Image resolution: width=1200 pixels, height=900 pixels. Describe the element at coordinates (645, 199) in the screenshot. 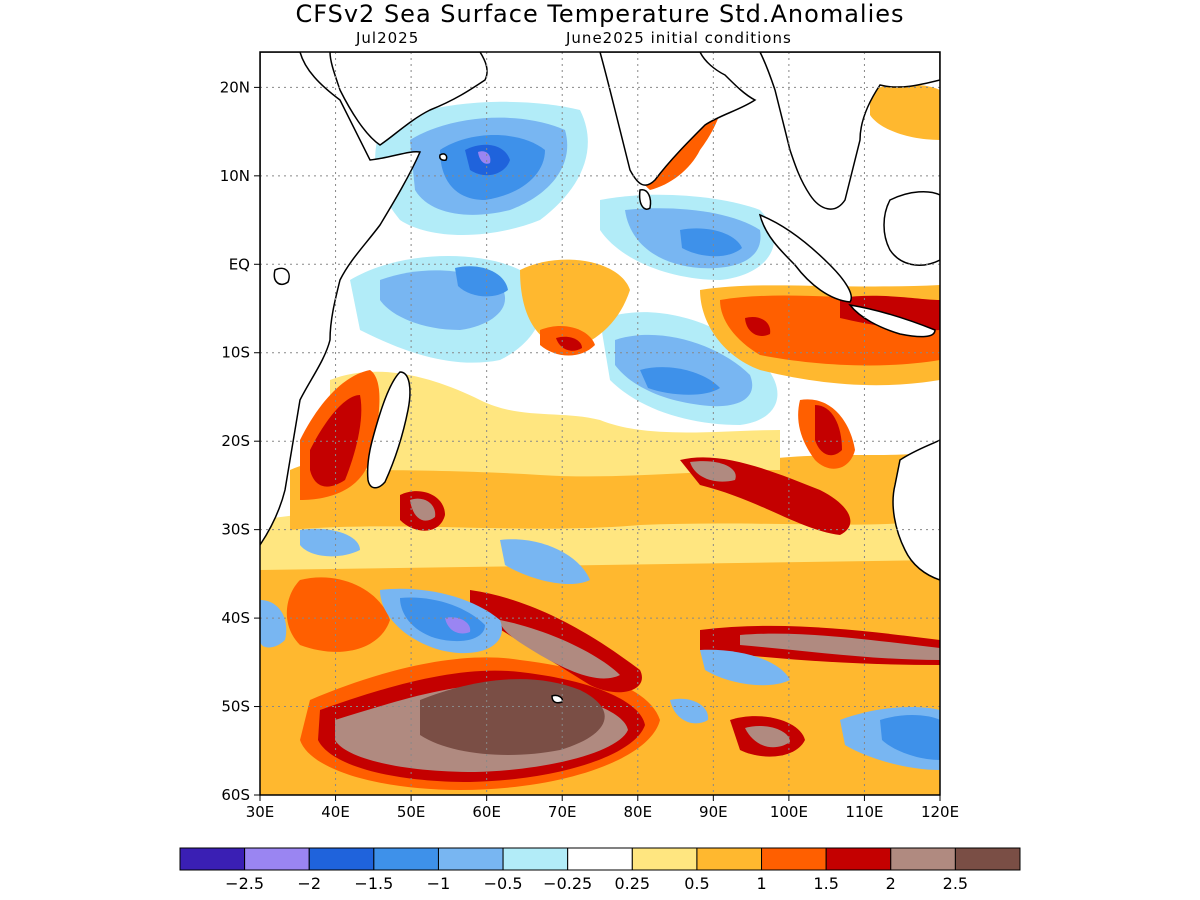

I see `sri-lanka-landmass` at that location.